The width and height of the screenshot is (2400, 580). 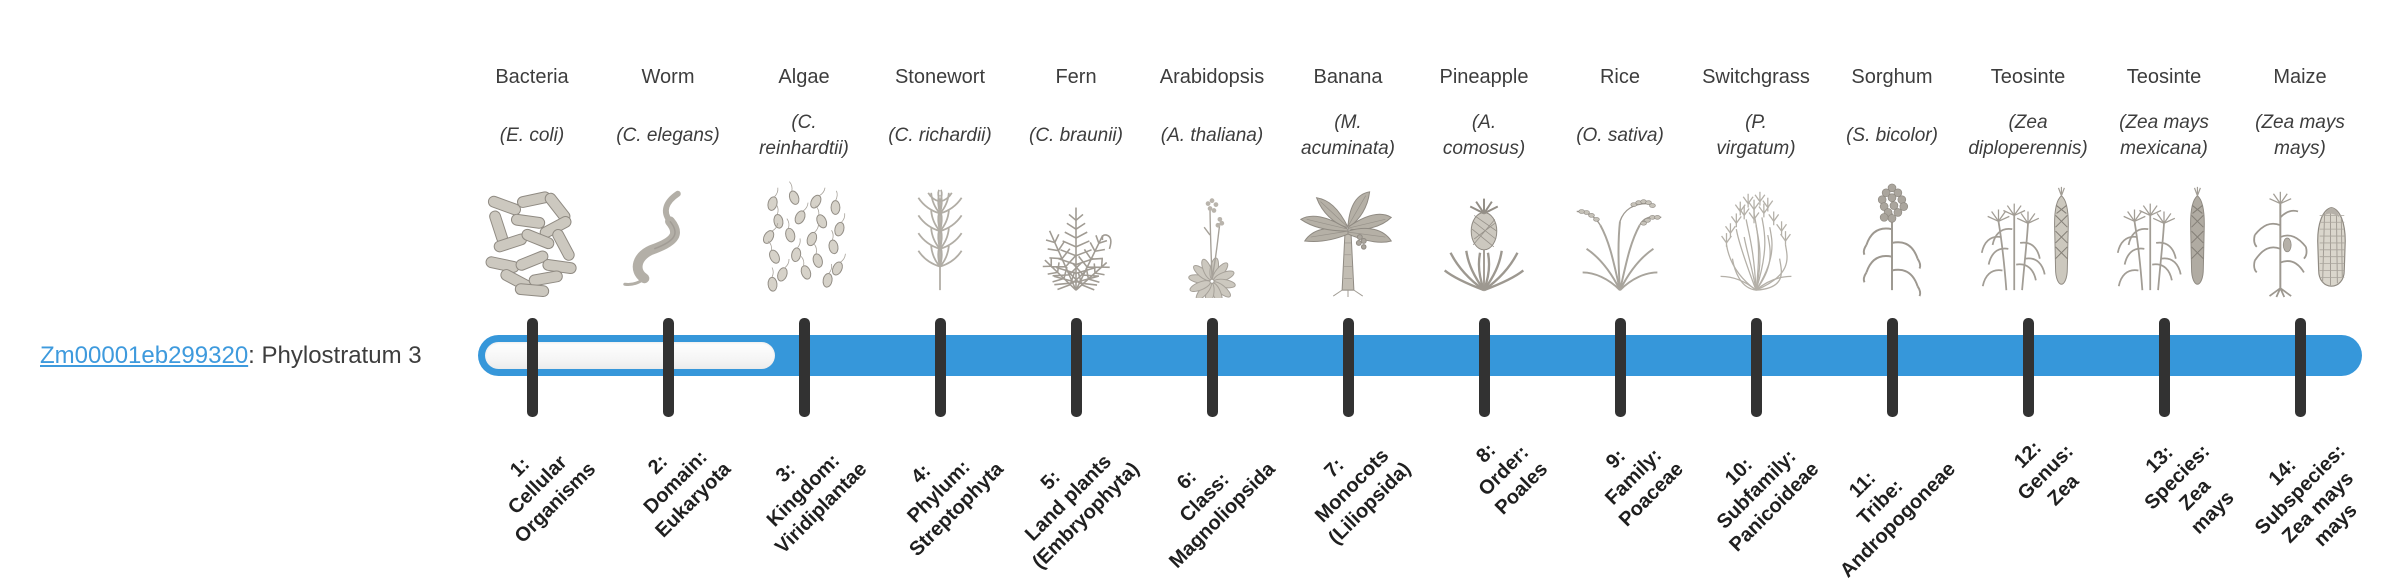 What do you see at coordinates (1068, 498) in the screenshot?
I see `stratum-rank-label: 5: Land plants (Embryophyta)` at bounding box center [1068, 498].